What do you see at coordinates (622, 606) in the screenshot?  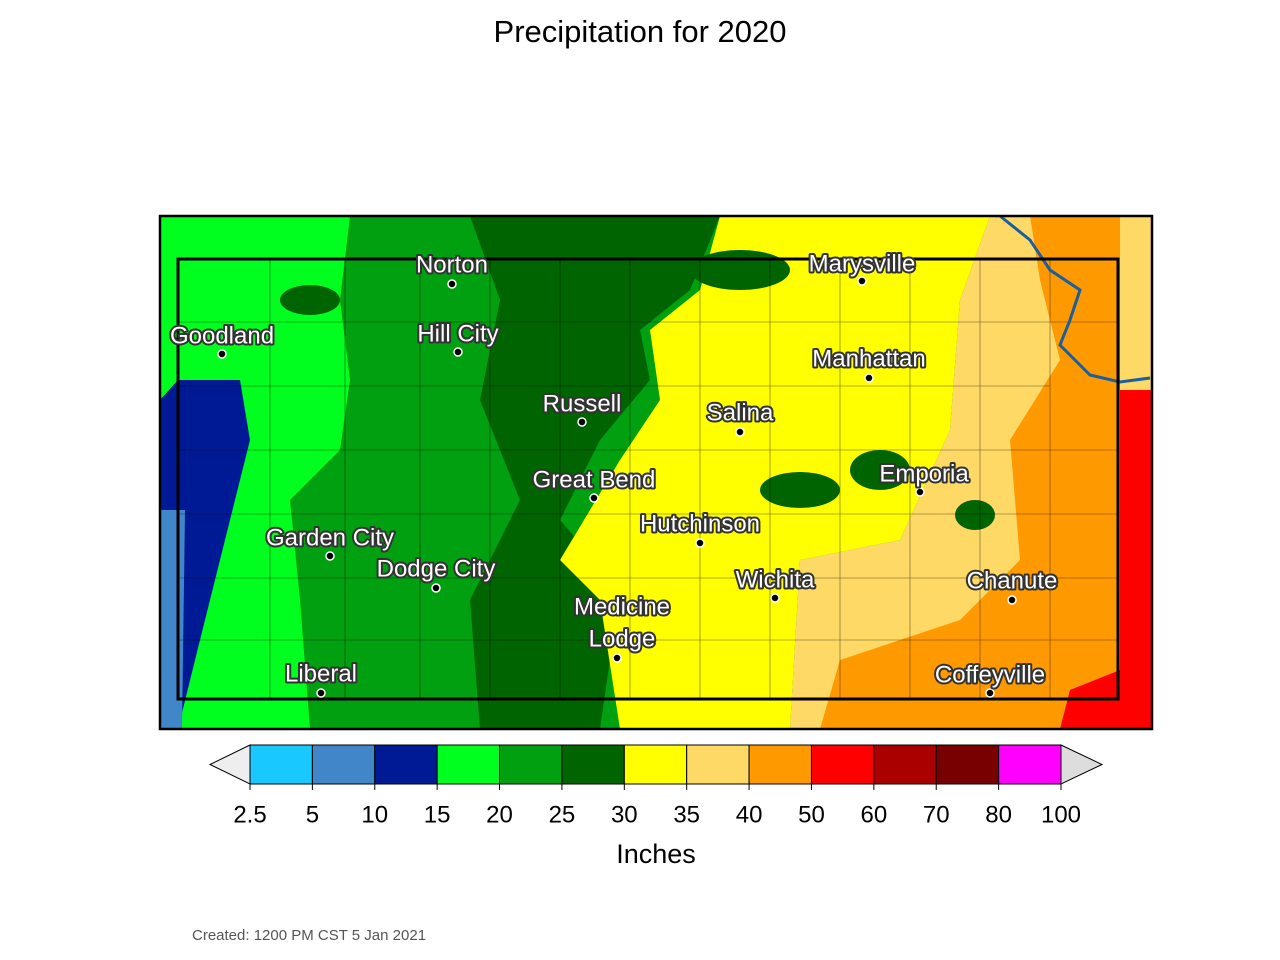 I see `city-label: Medicine` at bounding box center [622, 606].